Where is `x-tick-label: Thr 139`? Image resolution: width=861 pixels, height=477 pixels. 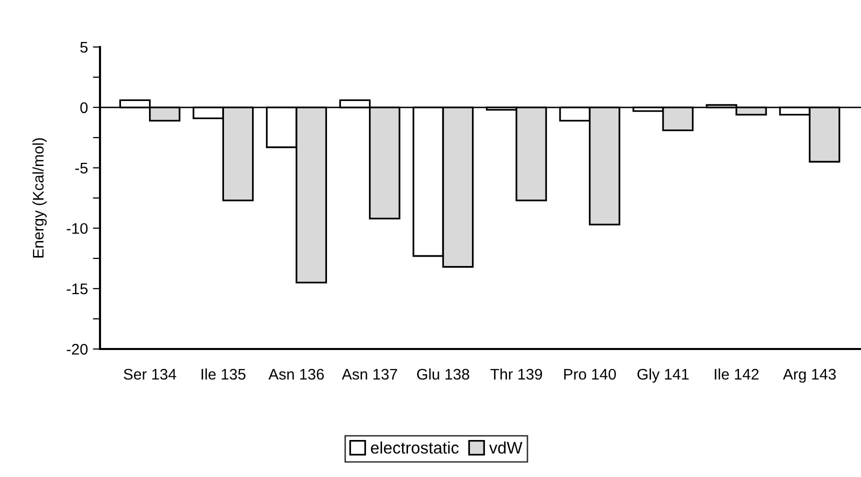
x-tick-label: Thr 139 is located at coordinates (516, 374).